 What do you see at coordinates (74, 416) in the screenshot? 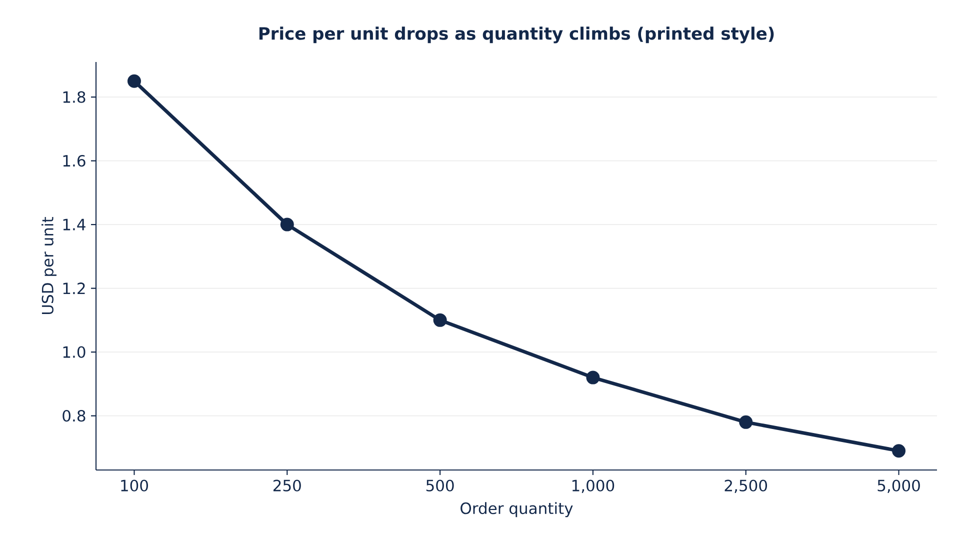
I see `y-tick-label: 0.8` at bounding box center [74, 416].